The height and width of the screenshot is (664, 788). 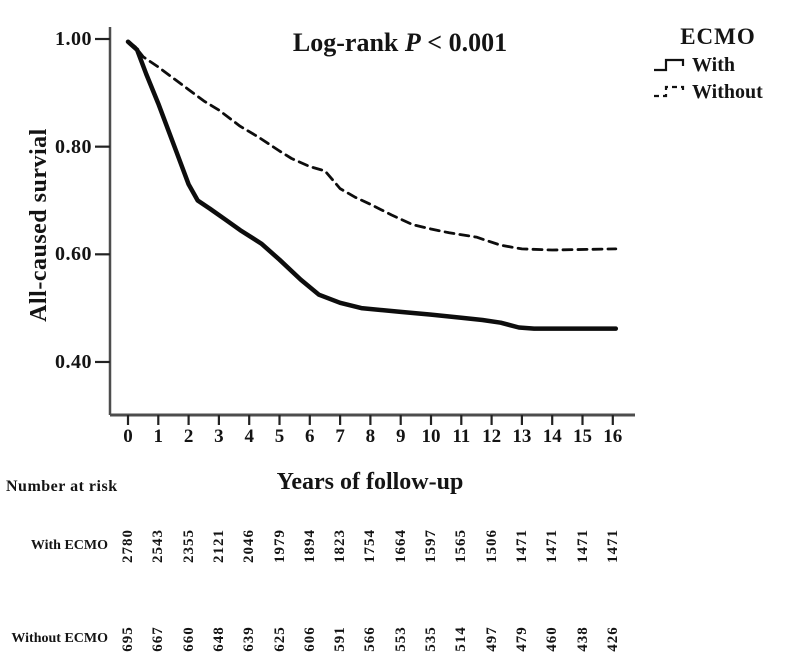 I want to click on log-rank-p: P, so click(x=412, y=42).